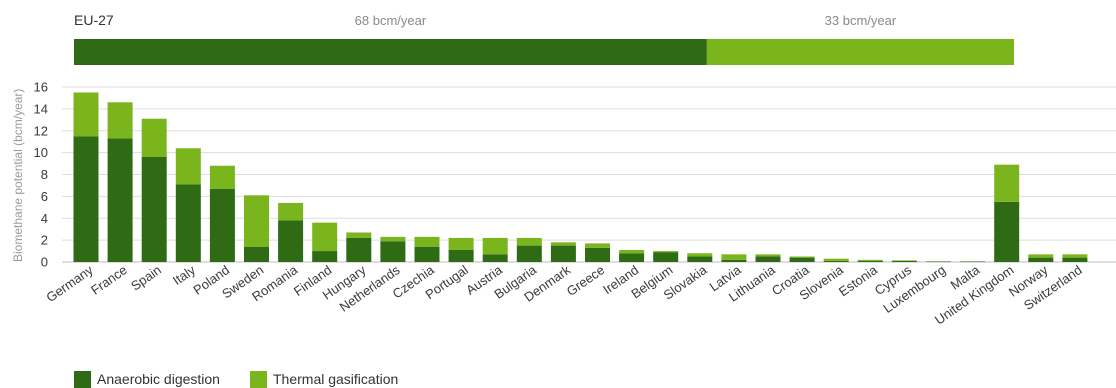 This screenshot has height=388, width=1116. I want to click on y-axis-ticks: 0 2 4 6 8 10 12 14 16, so click(41, 175).